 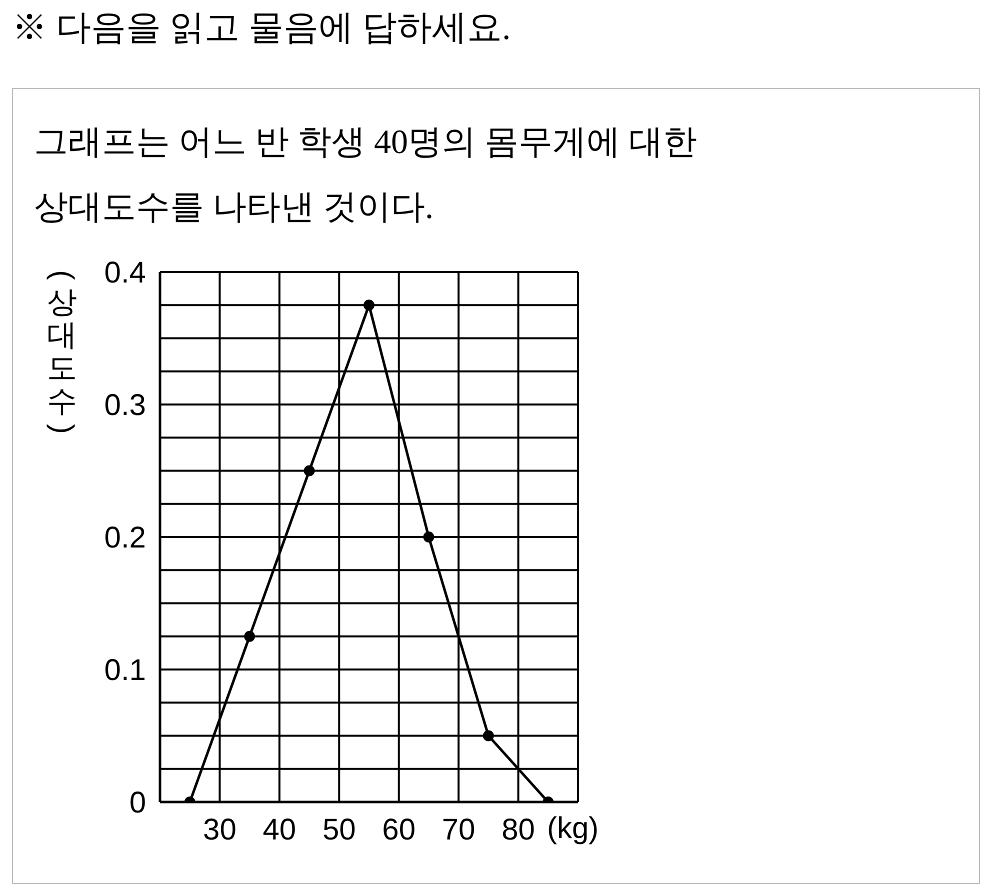 What do you see at coordinates (219, 829) in the screenshot?
I see `x-tick-label: 30` at bounding box center [219, 829].